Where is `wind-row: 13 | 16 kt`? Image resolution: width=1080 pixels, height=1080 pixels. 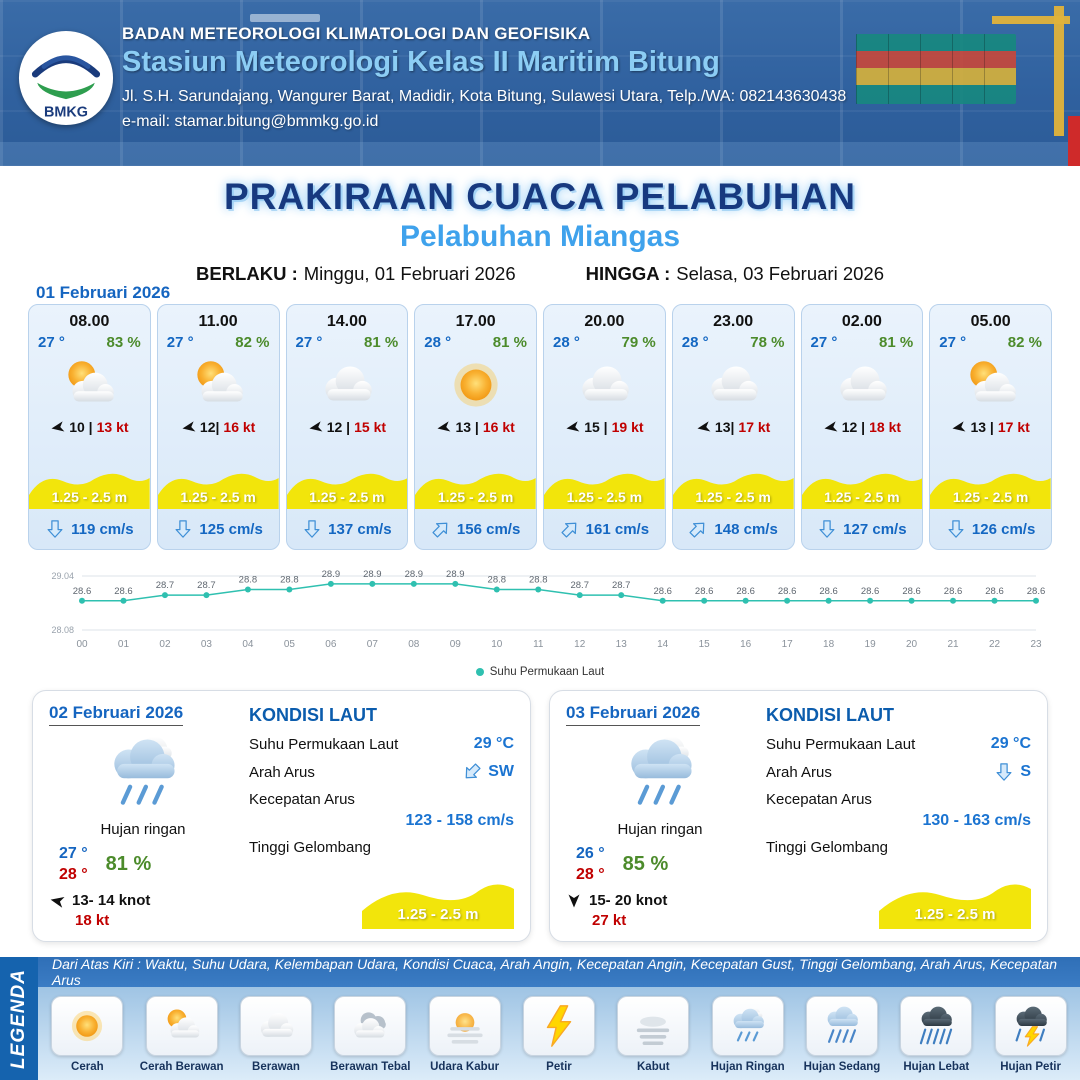
wind-row: 13 | 16 kt is located at coordinates (475, 427).